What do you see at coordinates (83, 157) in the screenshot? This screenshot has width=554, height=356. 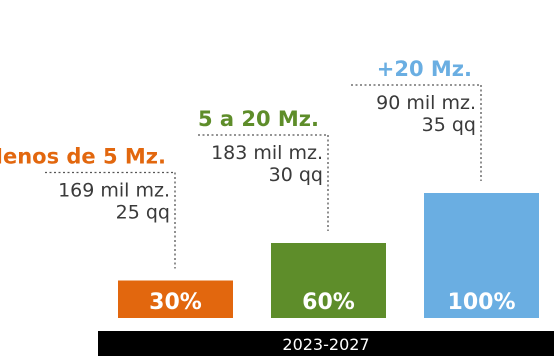 I see `category-label: Menos de 5 Mz.` at bounding box center [83, 157].